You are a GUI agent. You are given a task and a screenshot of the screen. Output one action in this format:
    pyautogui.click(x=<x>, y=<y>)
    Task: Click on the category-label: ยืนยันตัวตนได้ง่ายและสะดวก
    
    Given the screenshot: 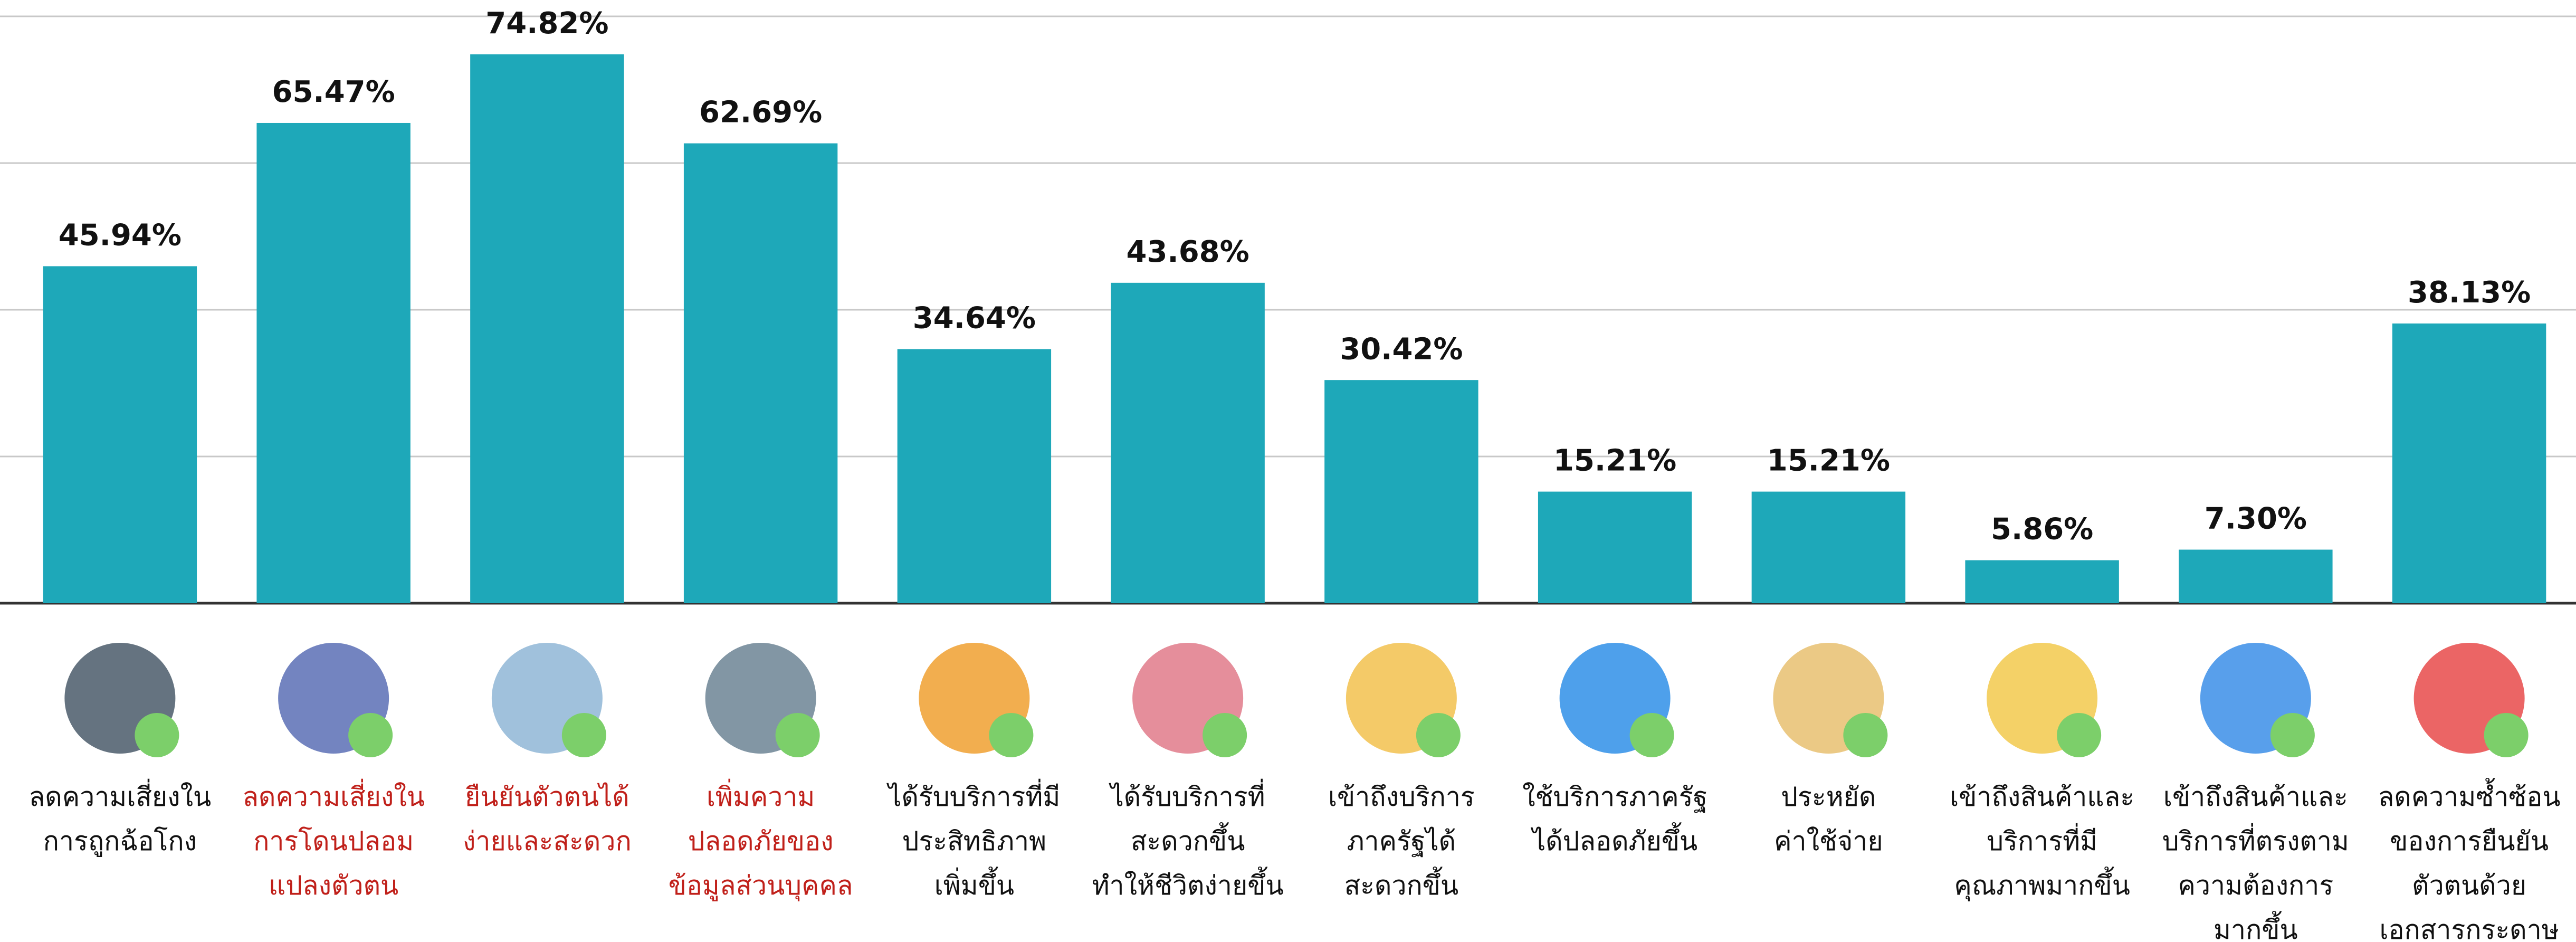 What is the action you would take?
    pyautogui.click(x=547, y=819)
    